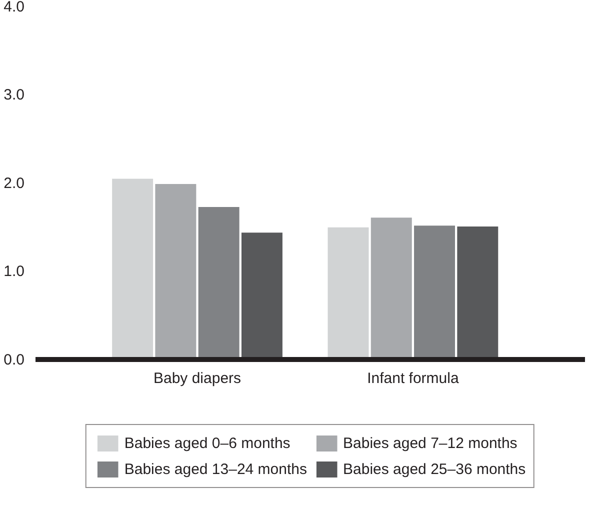 This screenshot has width=590, height=517. Describe the element at coordinates (197, 379) in the screenshot. I see `x-tick-label: Baby diapers` at that location.